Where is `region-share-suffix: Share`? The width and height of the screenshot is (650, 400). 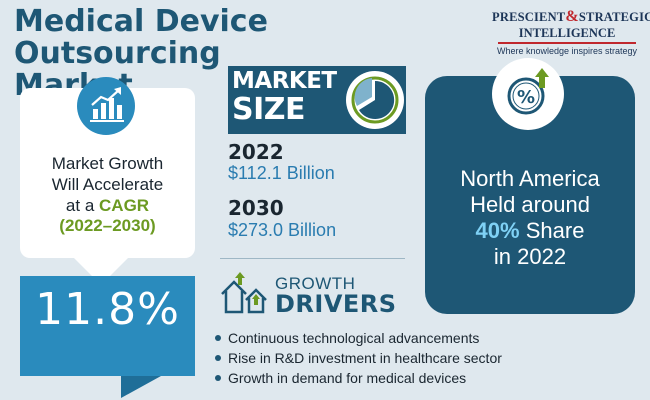 region-share-suffix: Share is located at coordinates (555, 230).